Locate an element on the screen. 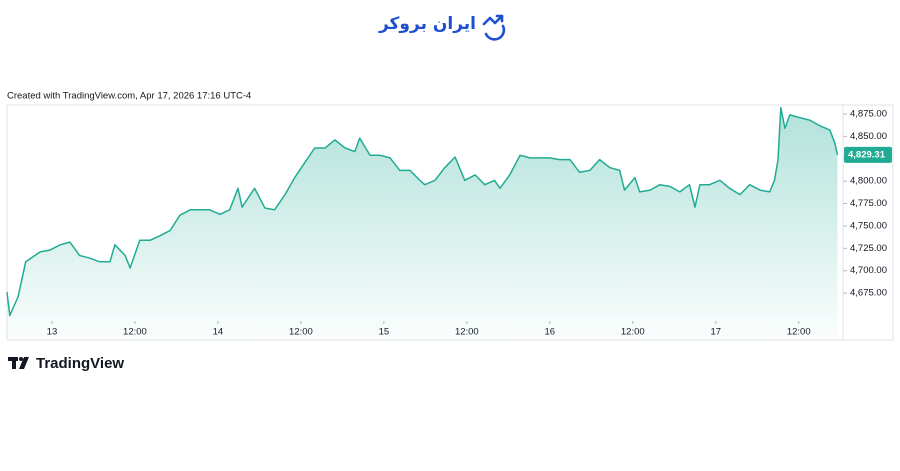 The image size is (900, 471). price-label-box is located at coordinates (868, 154).